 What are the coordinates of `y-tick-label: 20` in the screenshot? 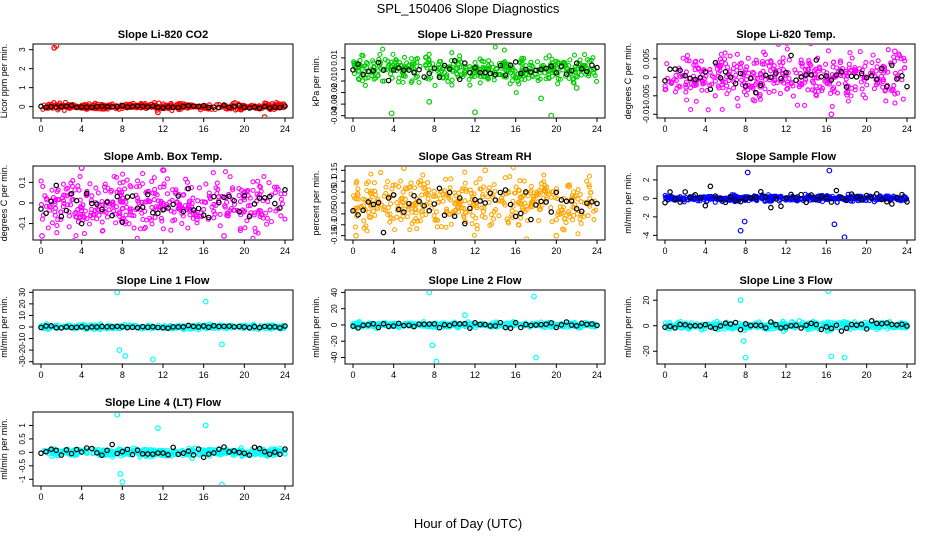 It's located at (646, 299).